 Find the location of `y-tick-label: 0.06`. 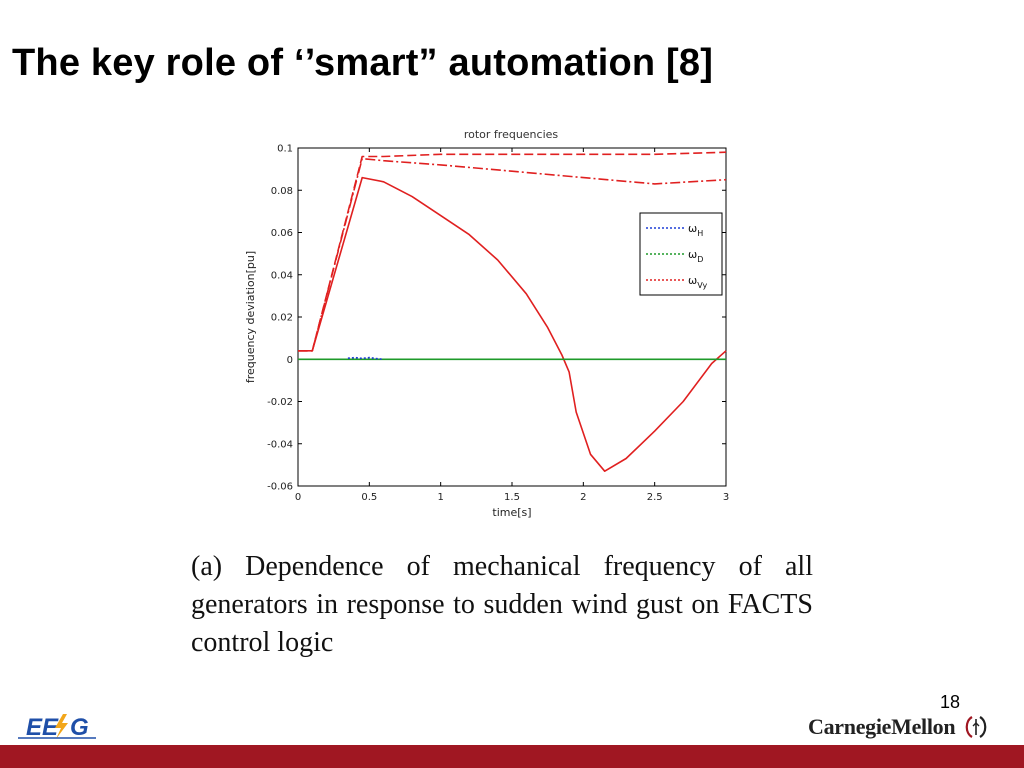

y-tick-label: 0.06 is located at coordinates (282, 233).